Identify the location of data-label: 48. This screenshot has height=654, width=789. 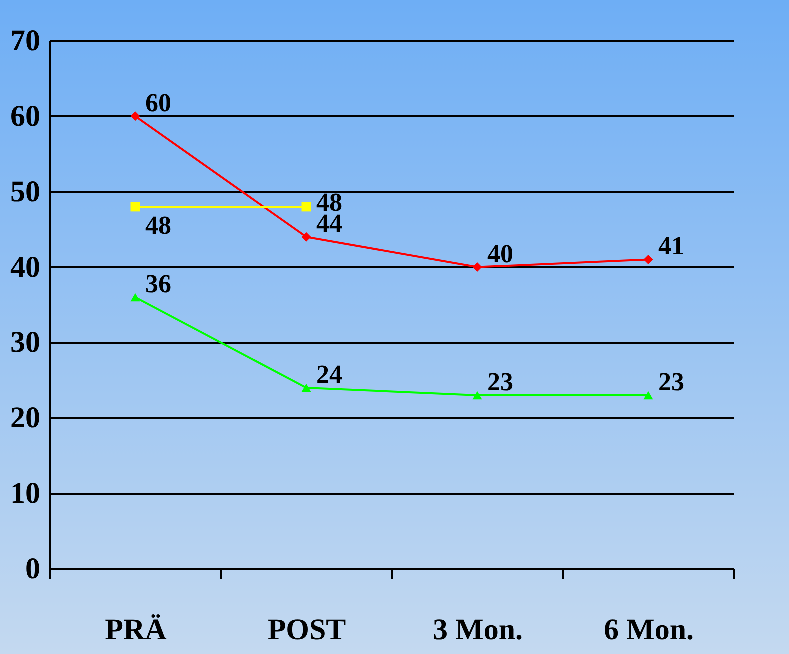
(159, 225).